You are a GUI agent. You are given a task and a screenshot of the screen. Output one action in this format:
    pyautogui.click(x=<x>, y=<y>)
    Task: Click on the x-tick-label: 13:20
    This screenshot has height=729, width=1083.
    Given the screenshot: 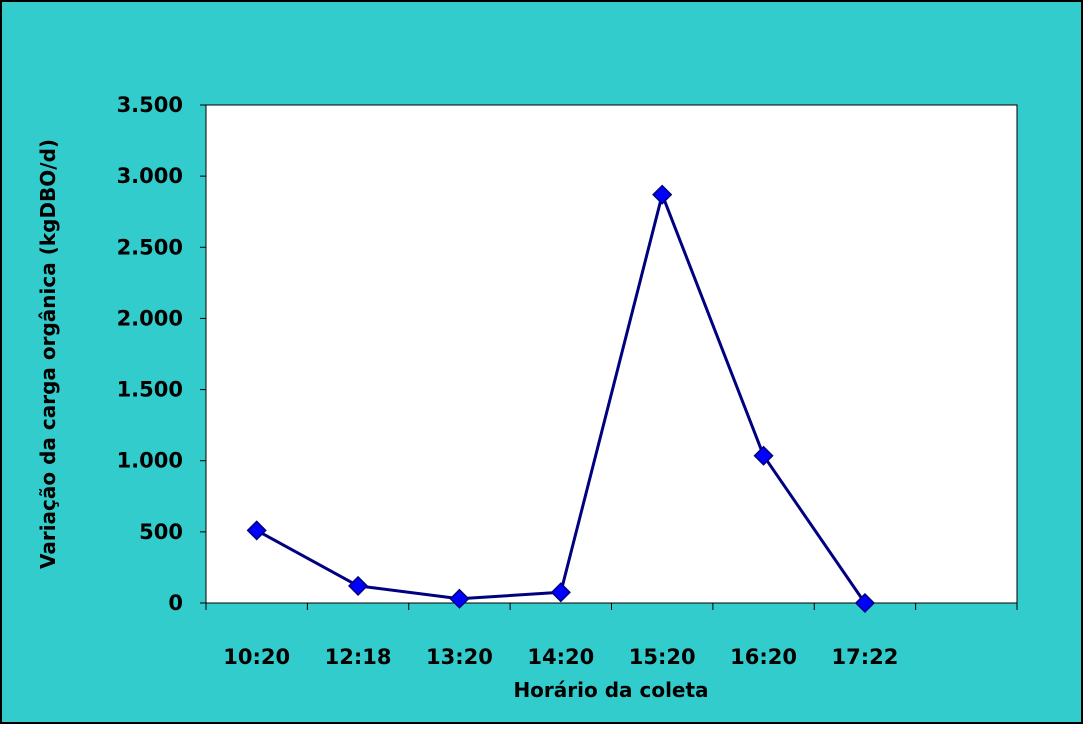 What is the action you would take?
    pyautogui.click(x=459, y=657)
    